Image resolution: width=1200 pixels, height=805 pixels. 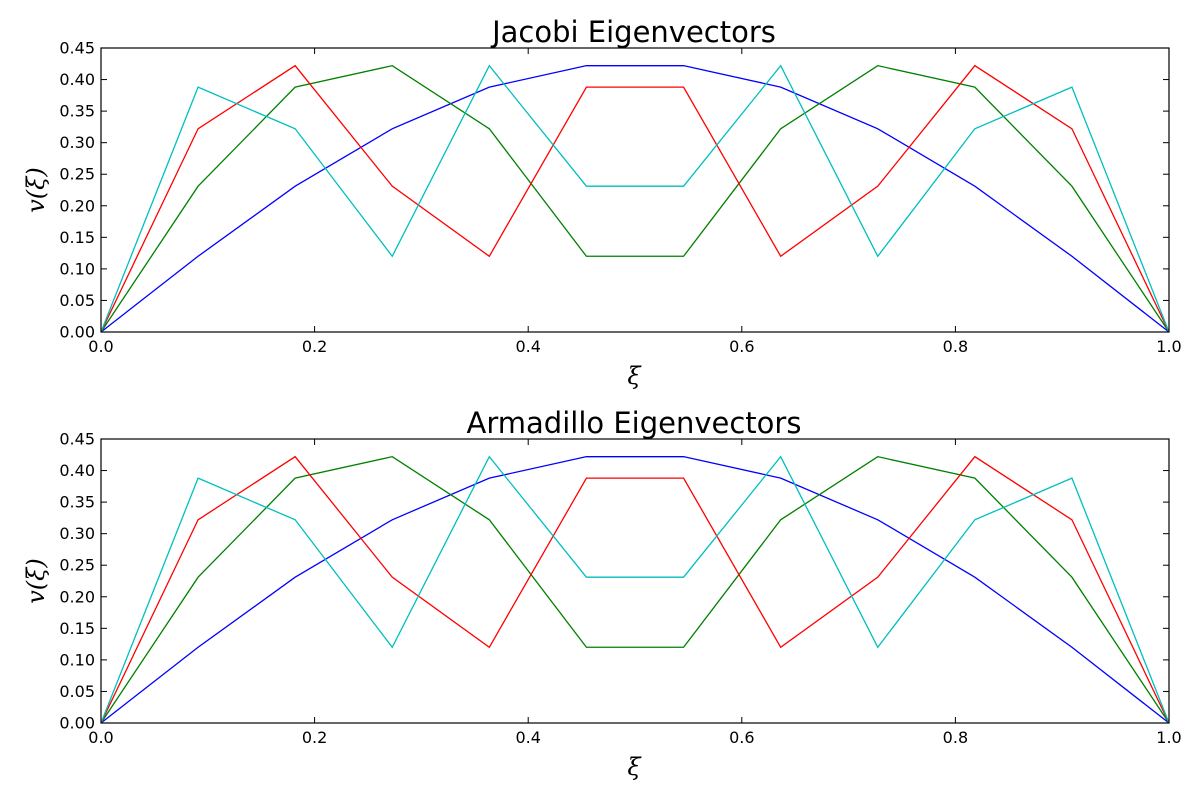 What do you see at coordinates (634, 423) in the screenshot?
I see `chart-title: Armadillo Eigenvectors` at bounding box center [634, 423].